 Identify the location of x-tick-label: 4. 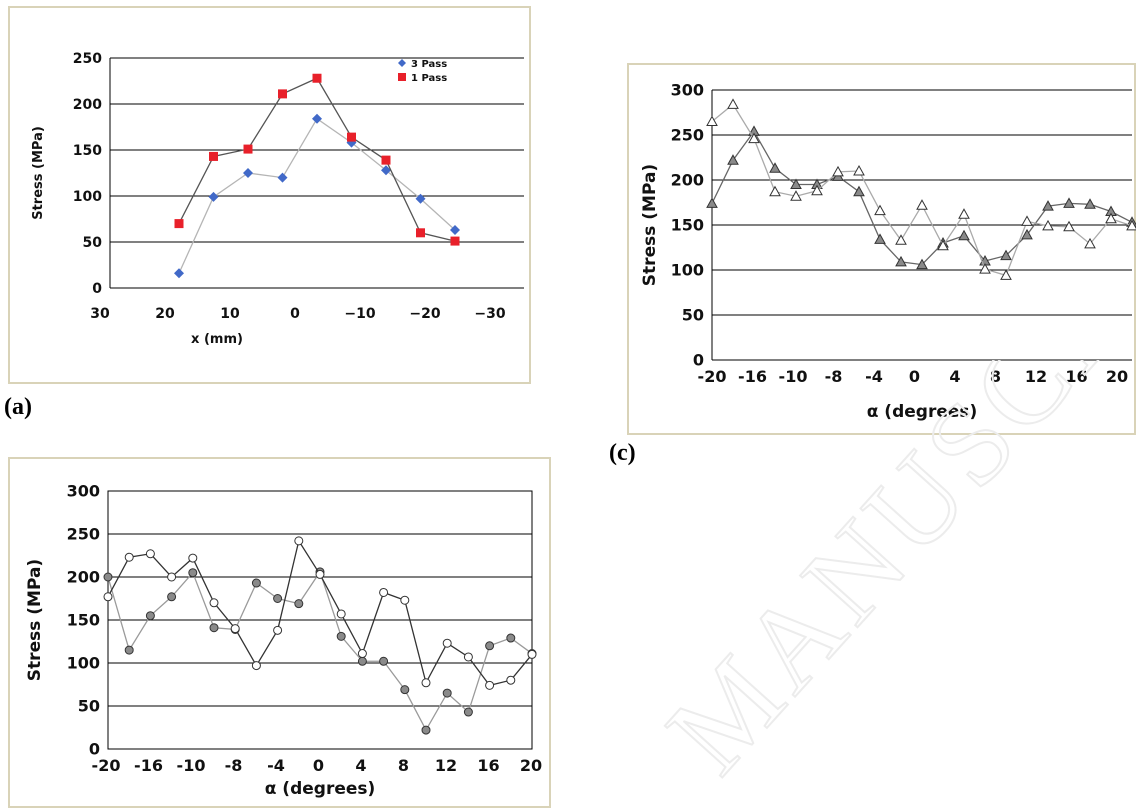
(954, 376).